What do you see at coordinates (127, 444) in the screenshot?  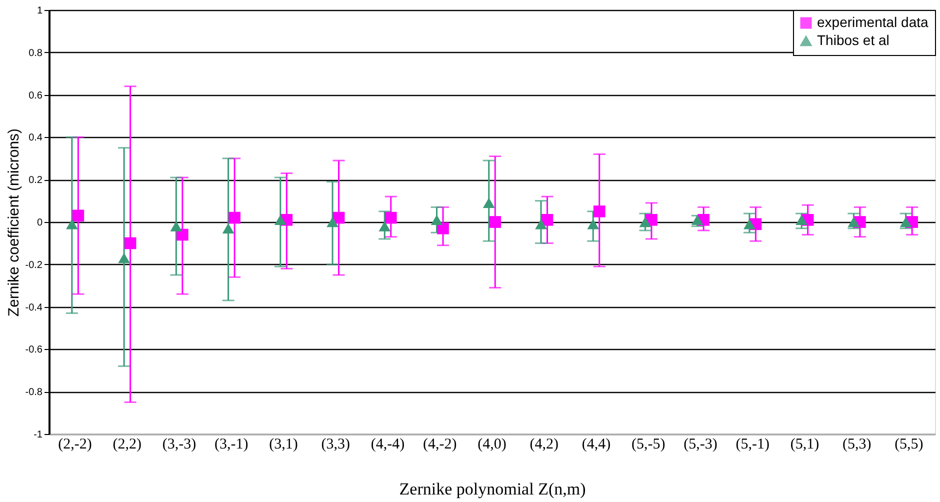 I see `x-tick-label: (2,2)` at bounding box center [127, 444].